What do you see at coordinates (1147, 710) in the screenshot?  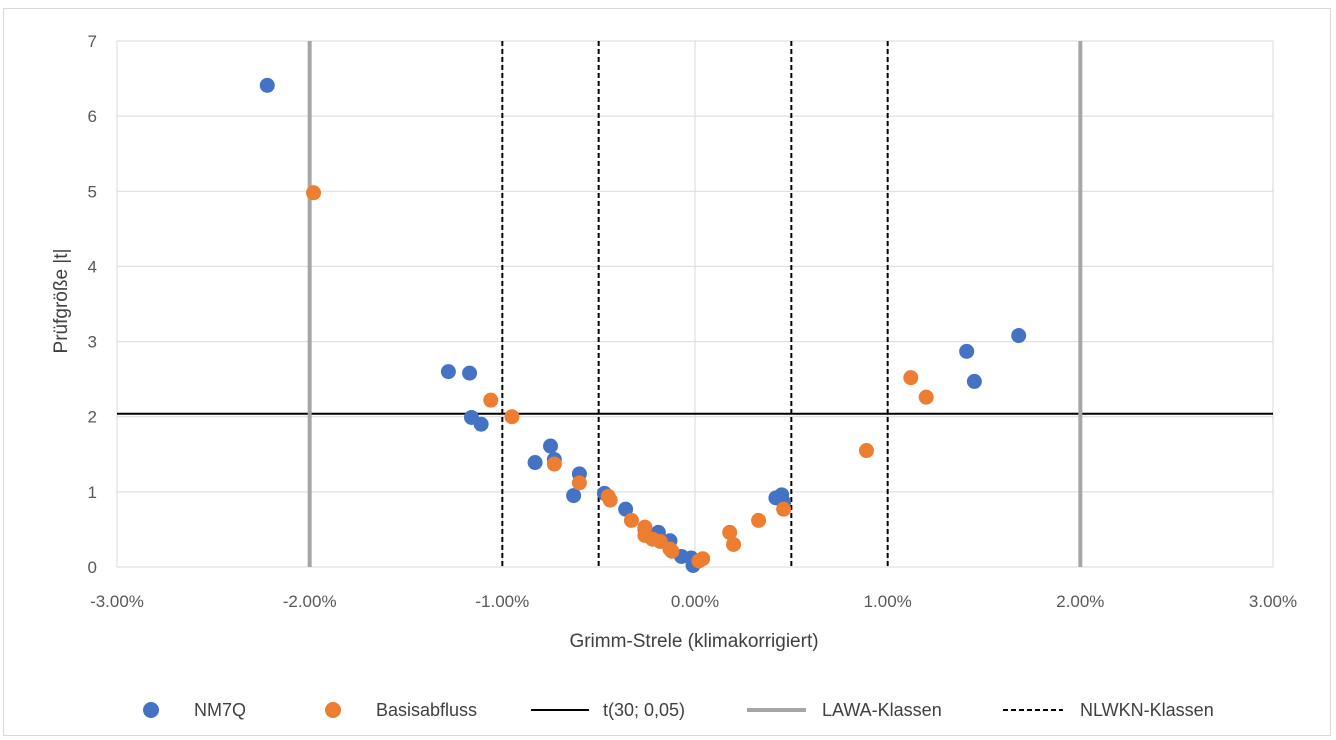 I see `legend-label-nlwkn: NLWKN-Klassen` at bounding box center [1147, 710].